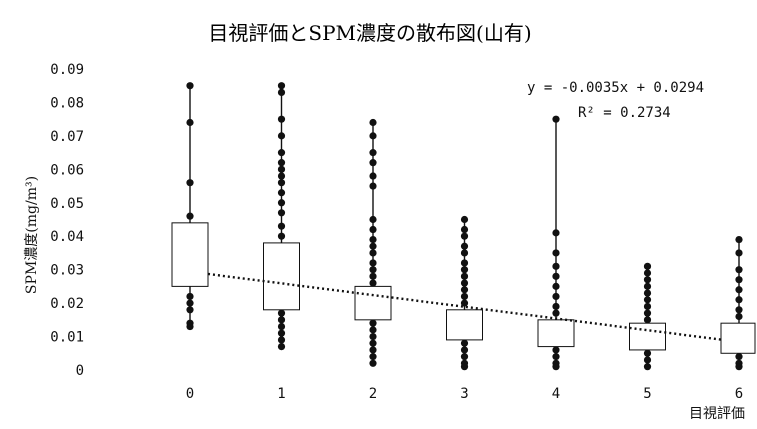  What do you see at coordinates (739, 394) in the screenshot?
I see `x-tick-label: 6` at bounding box center [739, 394].